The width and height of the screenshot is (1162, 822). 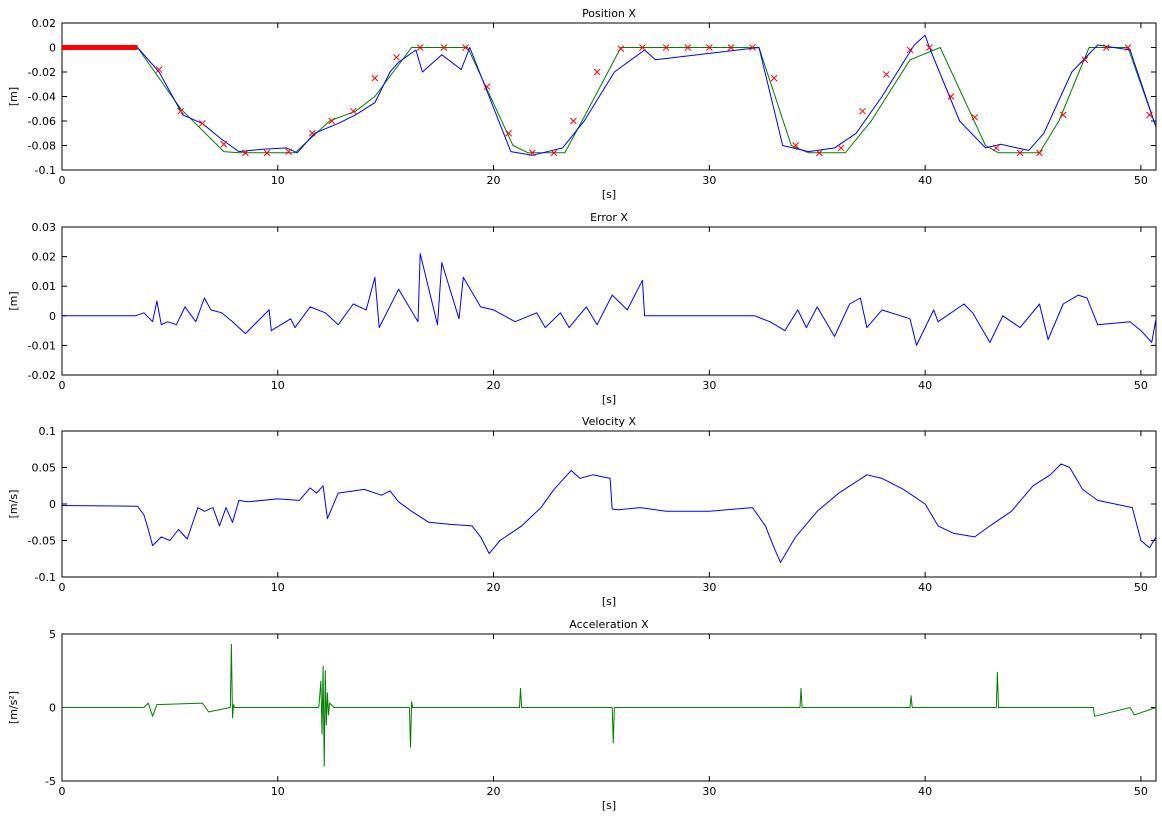 I want to click on series-line-measured, so click(x=609, y=95).